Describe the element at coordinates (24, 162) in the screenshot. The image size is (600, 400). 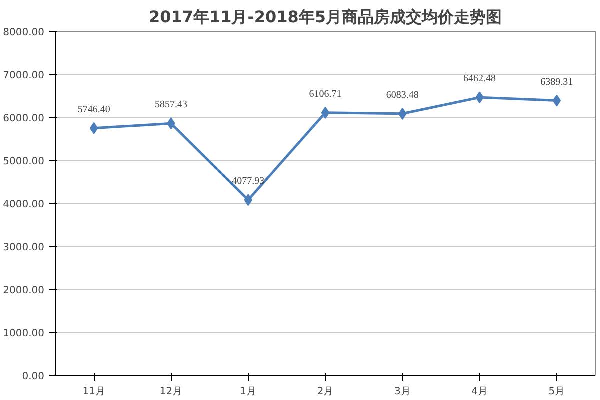
I see `y-tick-label: 5000.00` at that location.